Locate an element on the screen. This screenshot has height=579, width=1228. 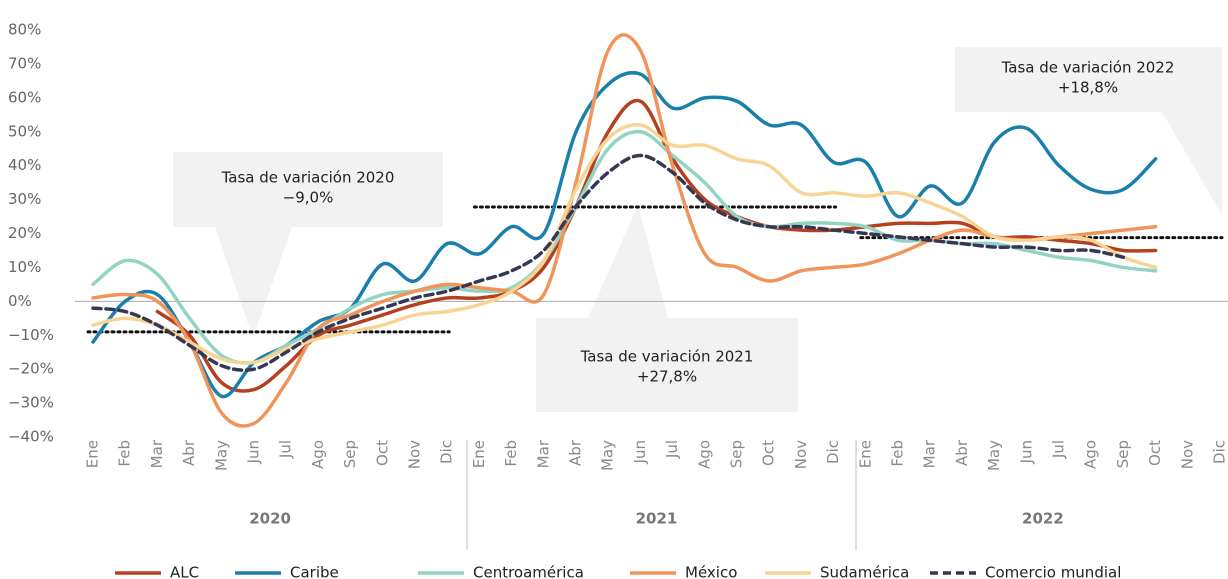
y-tick-label: 50% is located at coordinates (24, 131).